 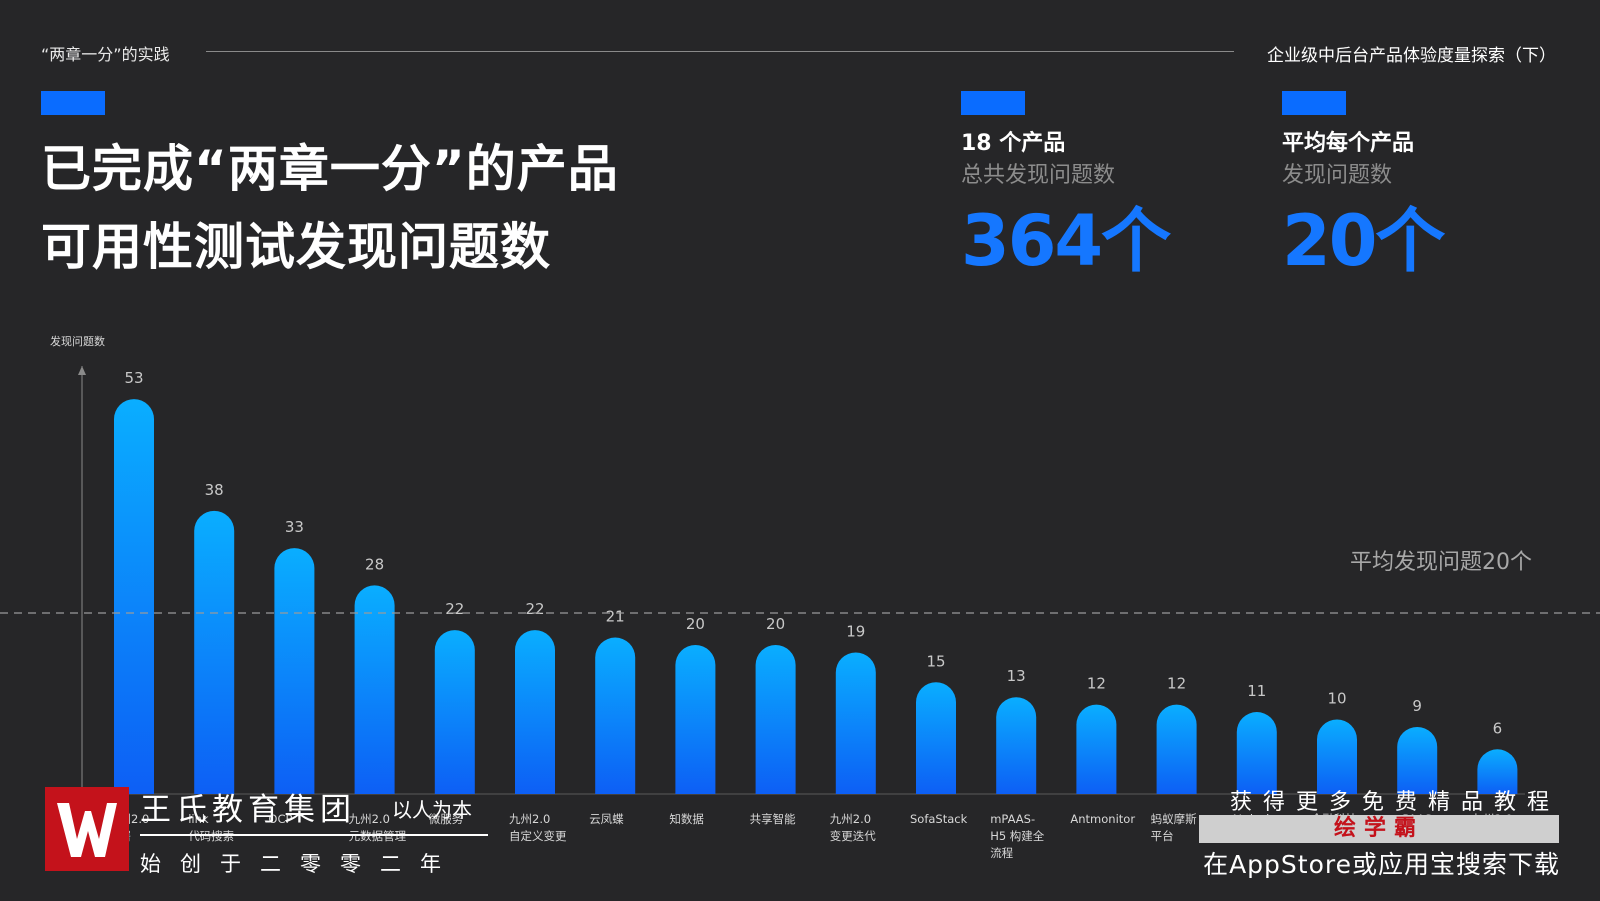 I want to click on header-deck-title: 企业级中后台产品体验度量探索（下）, so click(x=1411, y=56).